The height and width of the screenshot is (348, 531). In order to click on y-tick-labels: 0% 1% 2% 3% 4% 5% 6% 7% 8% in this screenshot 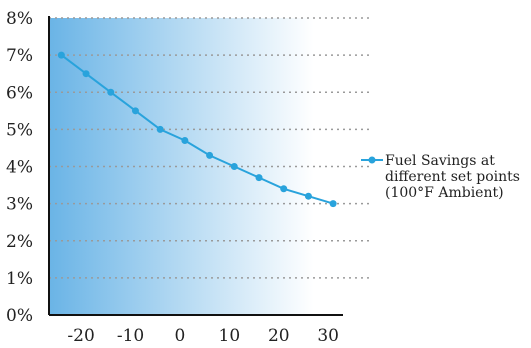, I will do `click(19, 167)`.